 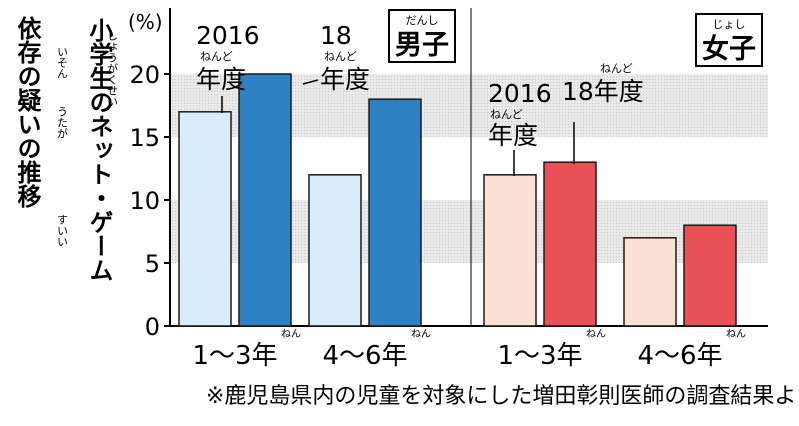 I want to click on series-label-boys-18-year: 18, so click(x=336, y=35).